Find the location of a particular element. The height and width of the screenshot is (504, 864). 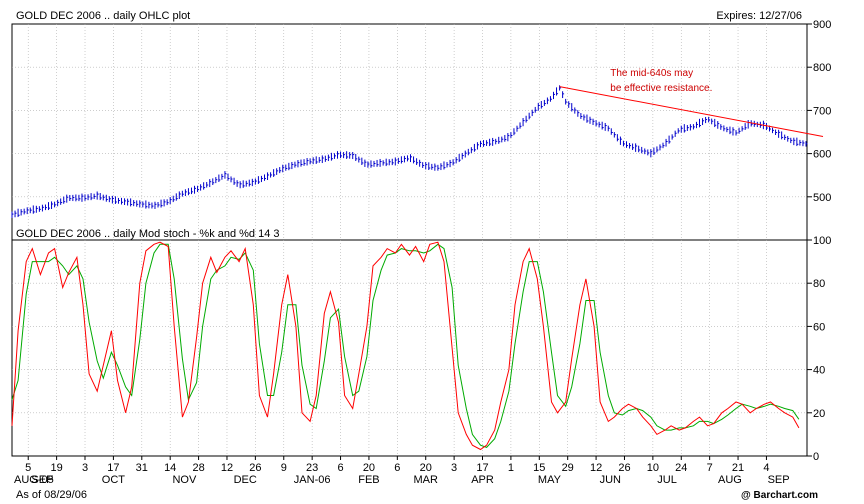

price-chart-title: GOLD DEC 2006 .. daily OHLC plot is located at coordinates (103, 16).